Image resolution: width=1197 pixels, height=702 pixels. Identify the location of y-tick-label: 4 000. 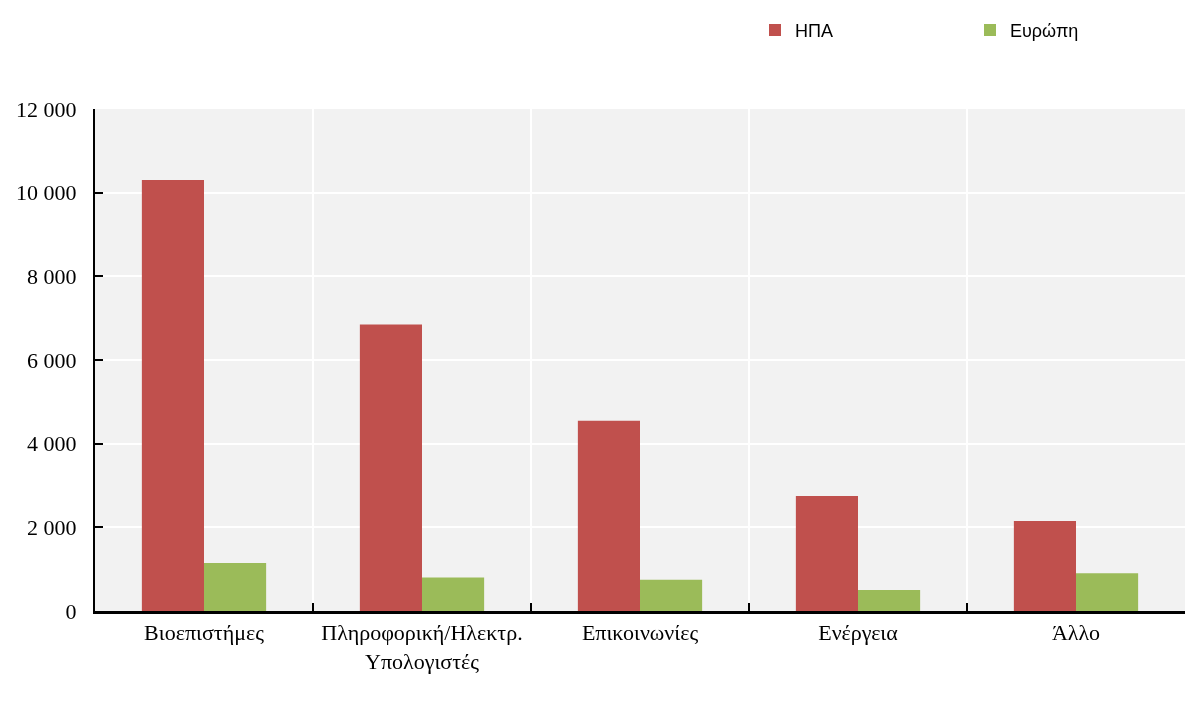
(52, 444).